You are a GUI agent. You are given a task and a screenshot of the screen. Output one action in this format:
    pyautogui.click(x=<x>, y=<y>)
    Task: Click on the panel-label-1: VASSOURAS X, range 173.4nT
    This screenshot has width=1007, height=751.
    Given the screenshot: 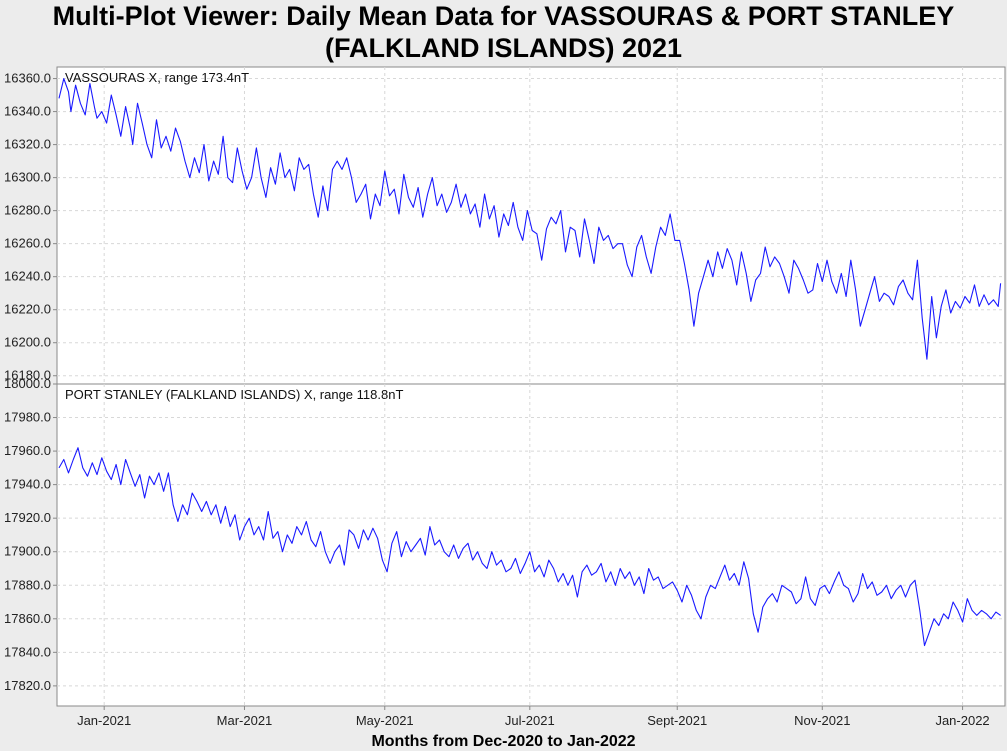 What is the action you would take?
    pyautogui.click(x=157, y=77)
    